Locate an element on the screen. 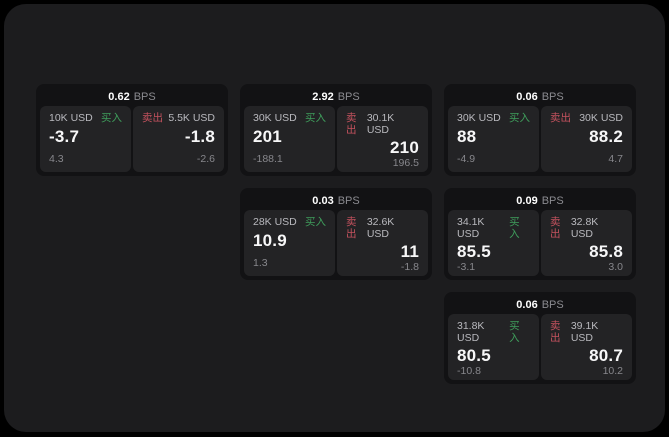 This screenshot has width=669, height=437. sell-price-value: 80.7 is located at coordinates (606, 356).